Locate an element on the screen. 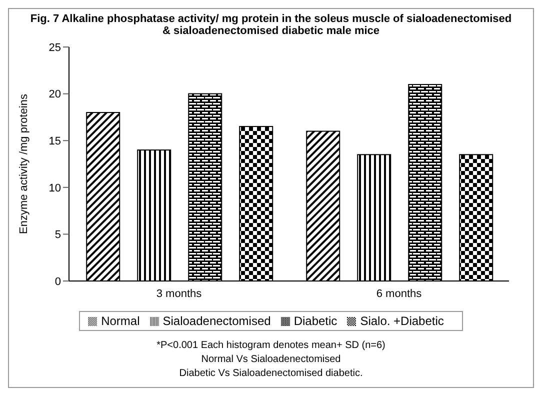 Image resolution: width=542 pixels, height=419 pixels. y-tick-label: 10 is located at coordinates (54, 188).